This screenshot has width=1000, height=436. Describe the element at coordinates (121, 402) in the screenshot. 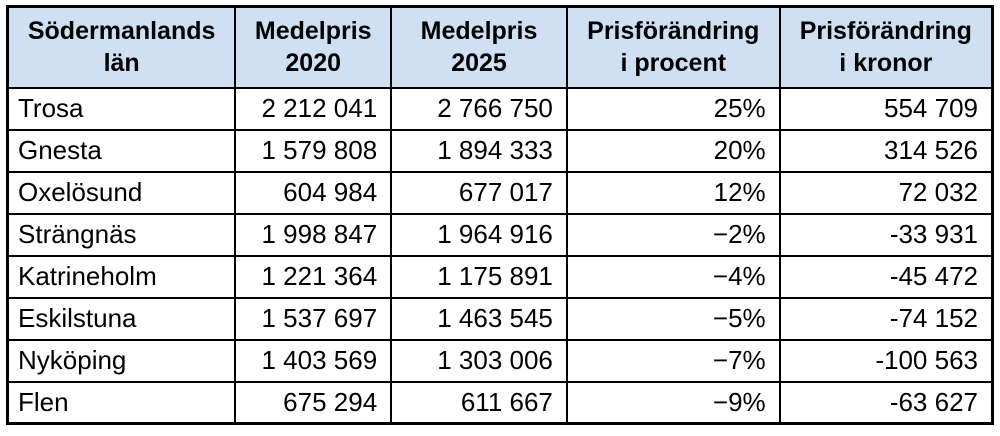

I see `municipality-cell: Flen` at that location.